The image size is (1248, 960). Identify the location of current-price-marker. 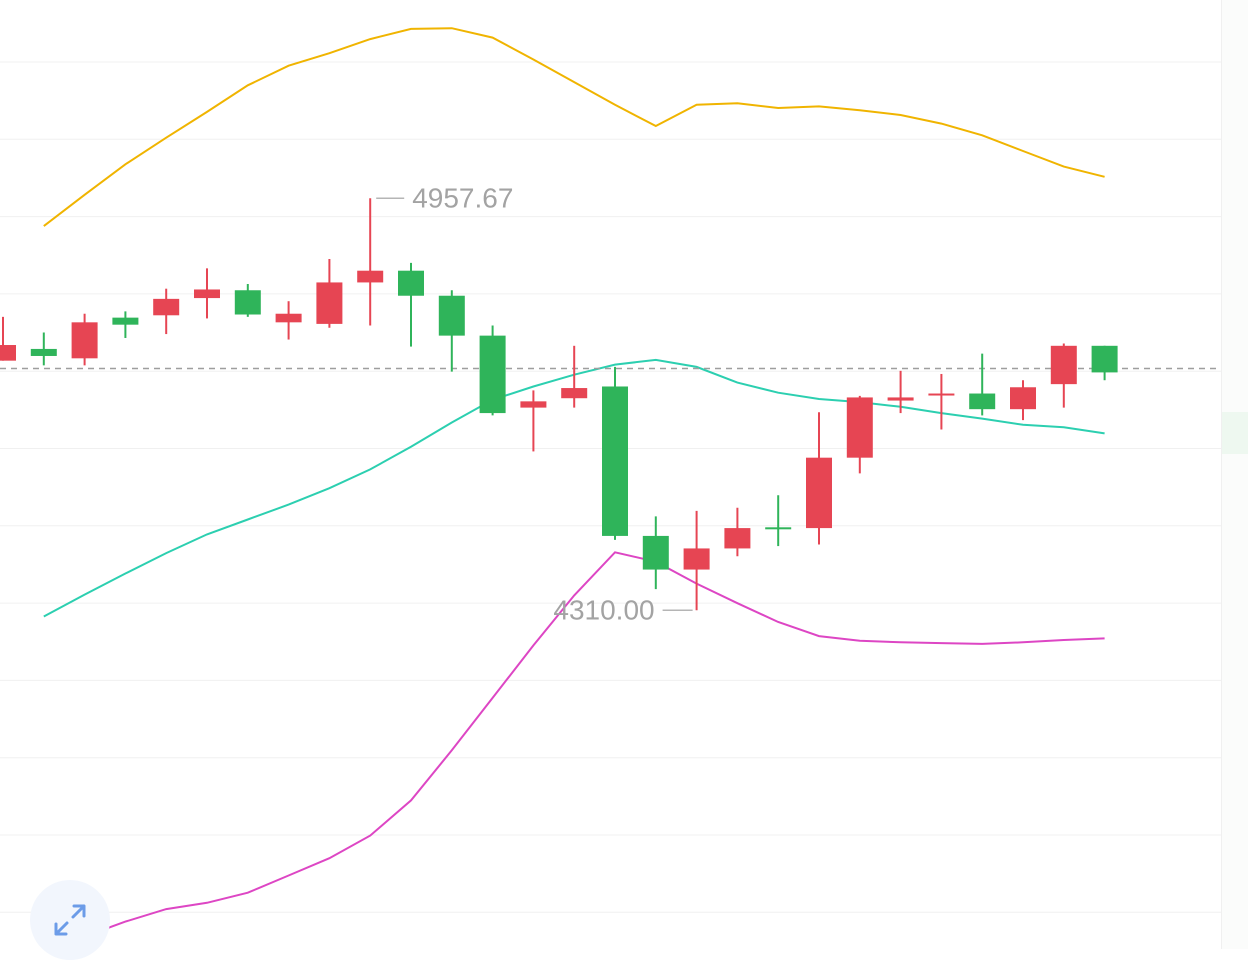
(1235, 433).